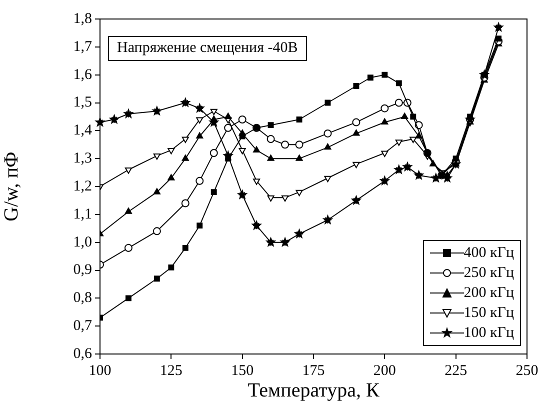 This screenshot has height=403, width=544. Describe the element at coordinates (82, 326) in the screenshot. I see `y-tick-label: 0,7` at that location.